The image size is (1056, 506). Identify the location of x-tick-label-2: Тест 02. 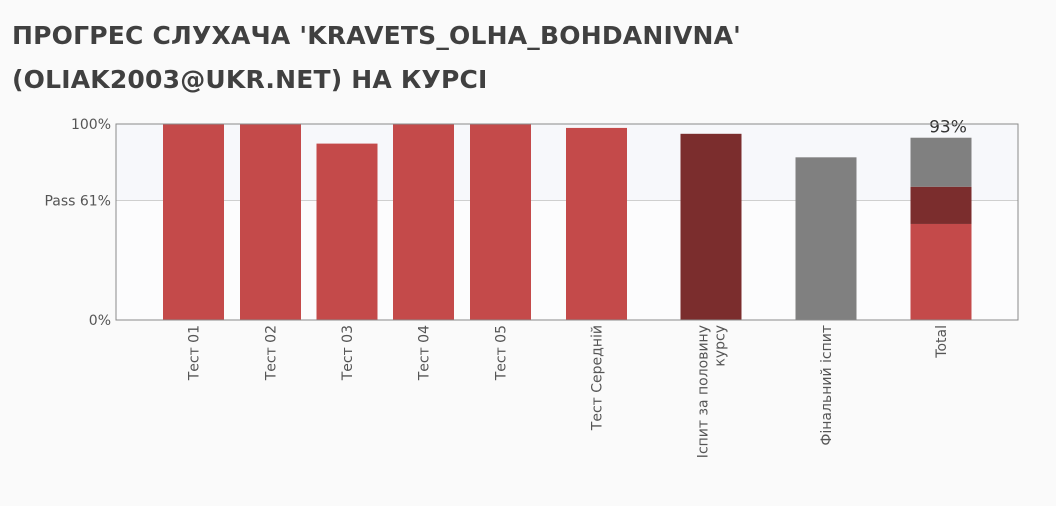
(272, 353).